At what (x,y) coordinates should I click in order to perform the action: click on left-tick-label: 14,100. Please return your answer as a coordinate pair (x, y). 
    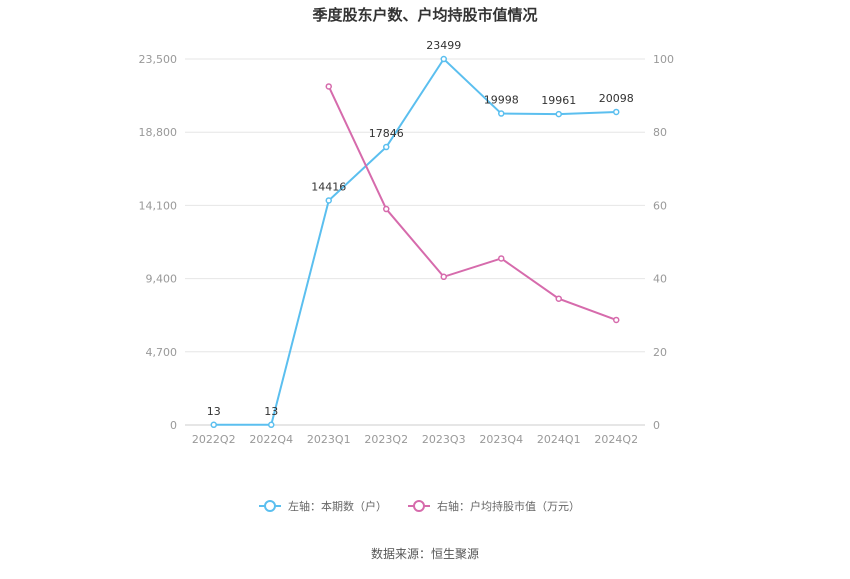
    Looking at the image, I should click on (158, 205).